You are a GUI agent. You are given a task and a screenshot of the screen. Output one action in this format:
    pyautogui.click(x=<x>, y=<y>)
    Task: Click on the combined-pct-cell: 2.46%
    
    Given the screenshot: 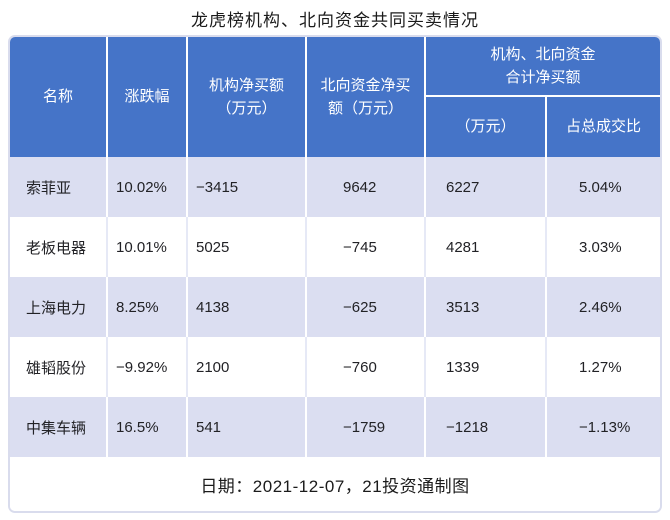 What is the action you would take?
    pyautogui.click(x=603, y=307)
    